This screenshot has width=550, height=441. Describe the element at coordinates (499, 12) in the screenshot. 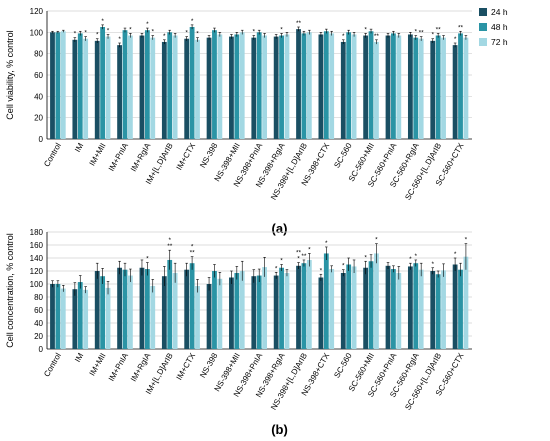

I see `legend-label: 24 h` at that location.